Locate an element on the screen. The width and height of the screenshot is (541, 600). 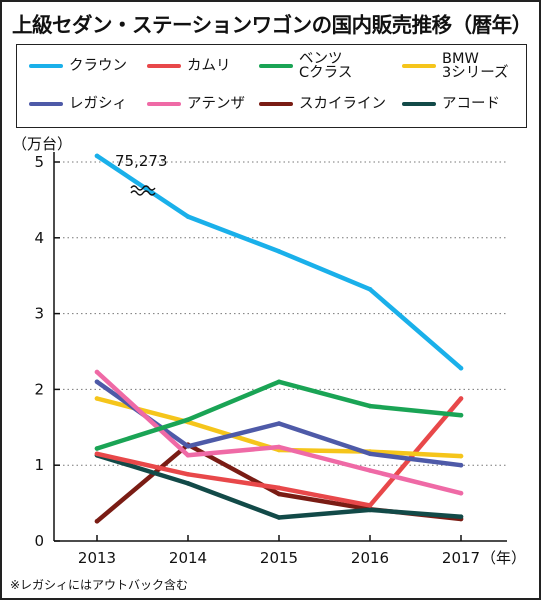
y-tick-label: 4 is located at coordinates (39, 238).